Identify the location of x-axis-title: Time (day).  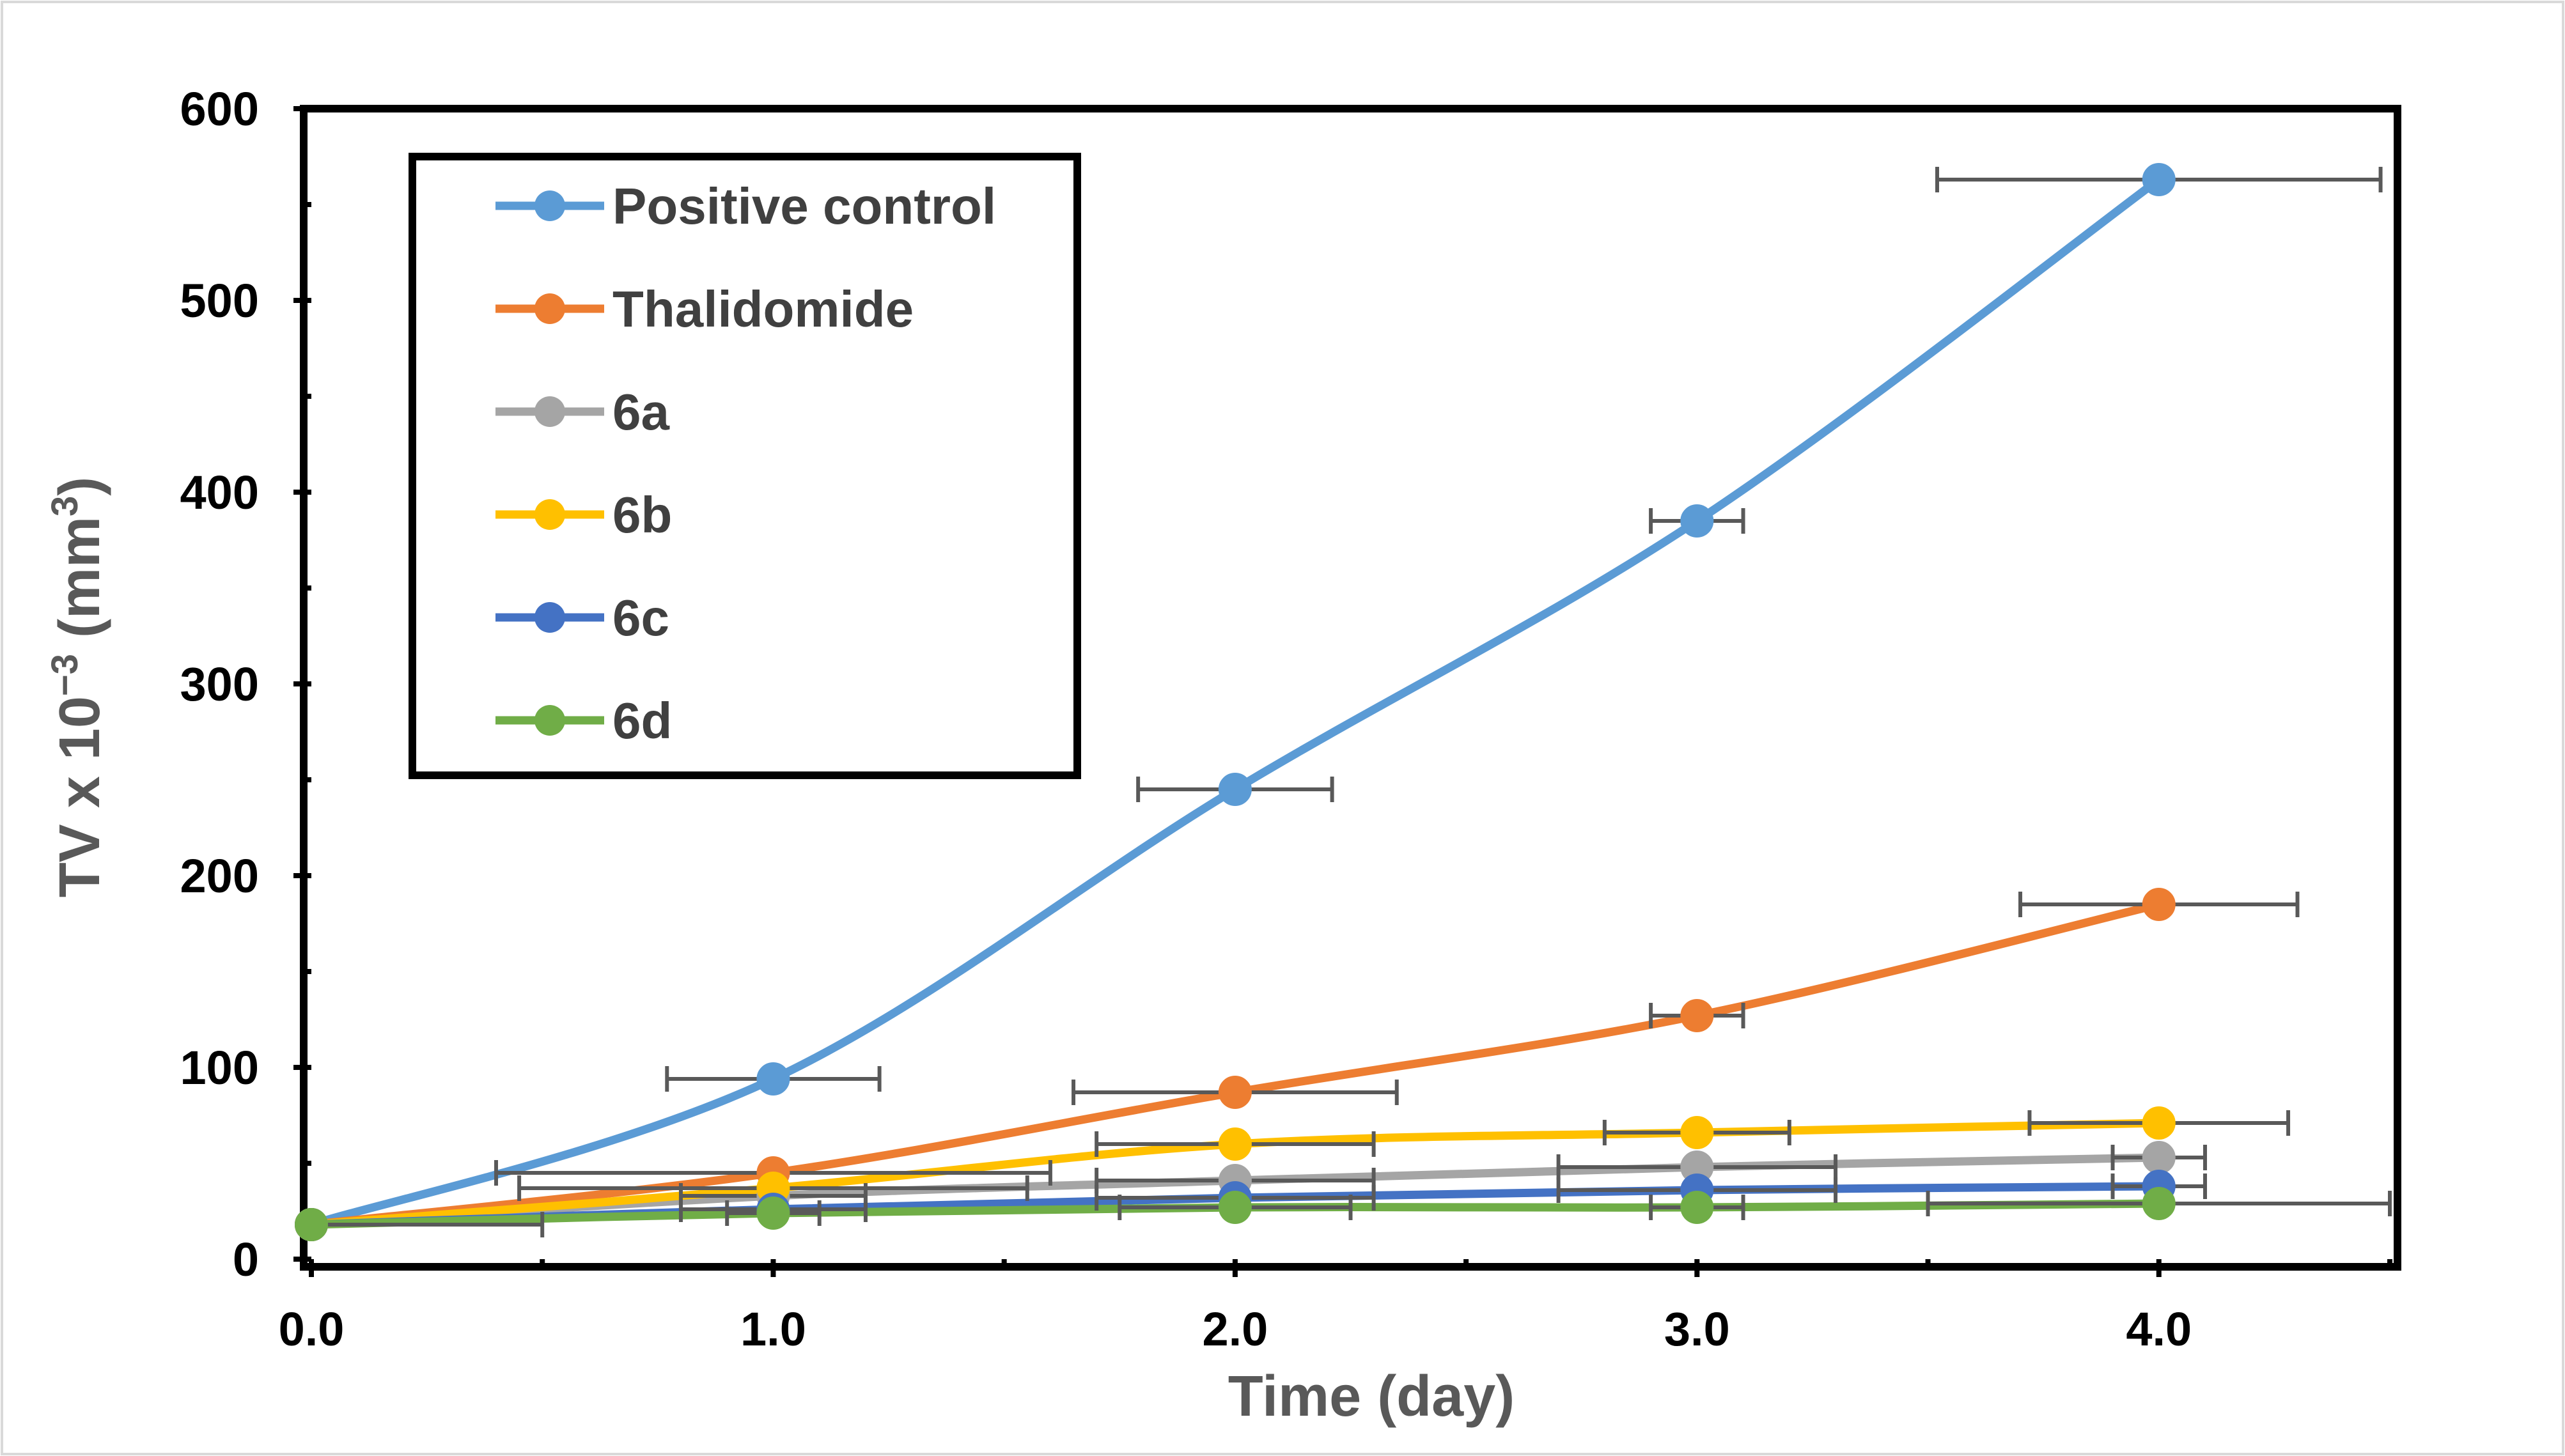
(1372, 1397).